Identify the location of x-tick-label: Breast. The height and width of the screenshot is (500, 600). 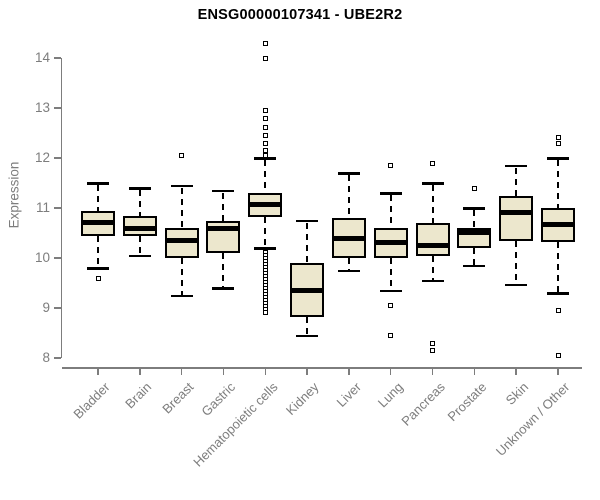
(178, 398).